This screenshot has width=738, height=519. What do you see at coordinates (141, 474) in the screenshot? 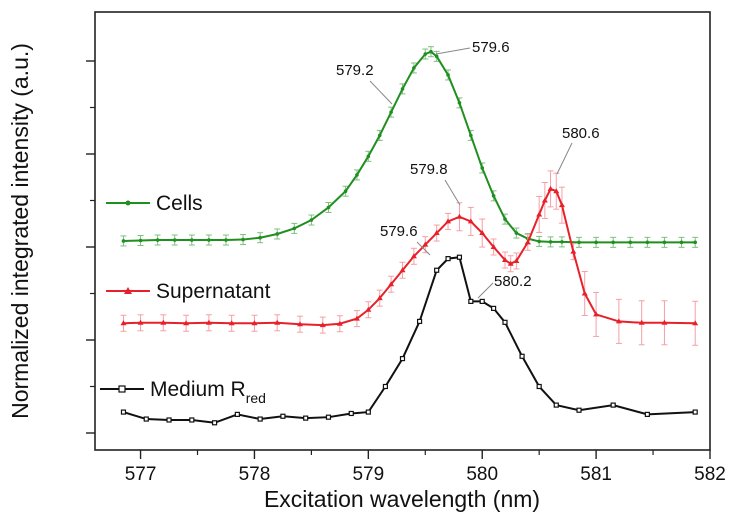
I see `x-tick-label: 577` at bounding box center [141, 474].